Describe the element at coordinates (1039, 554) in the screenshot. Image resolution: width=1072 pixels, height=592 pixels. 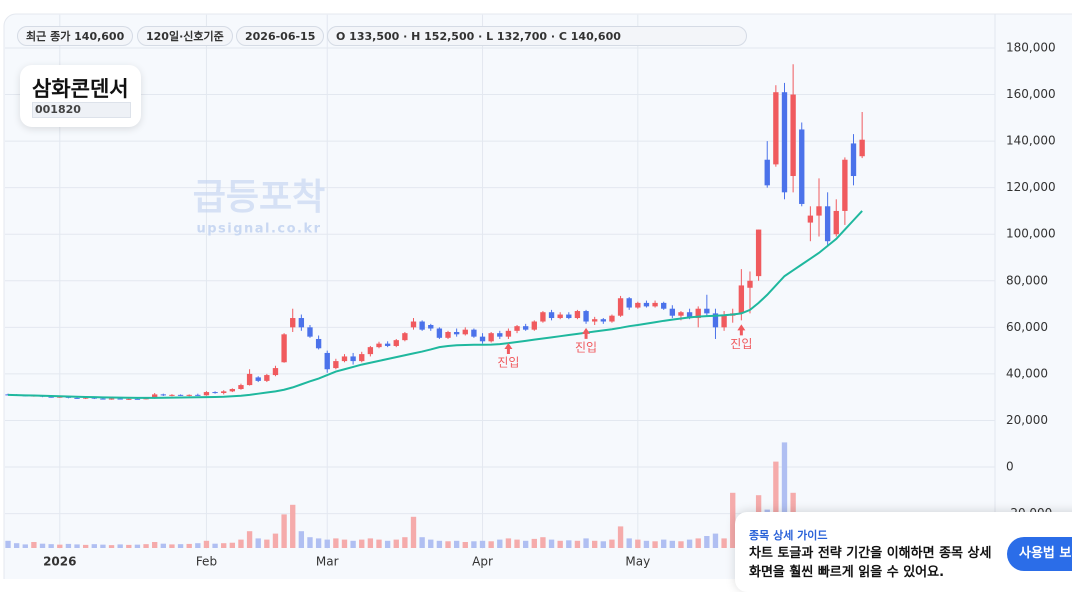
I see `guide-button: 사용법 보기` at that location.